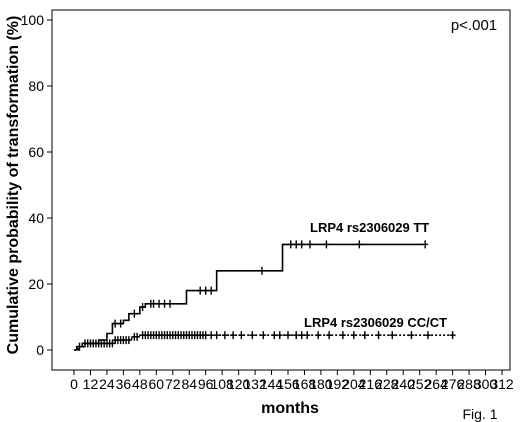  What do you see at coordinates (40, 350) in the screenshot?
I see `y-tick-label: 0` at bounding box center [40, 350].